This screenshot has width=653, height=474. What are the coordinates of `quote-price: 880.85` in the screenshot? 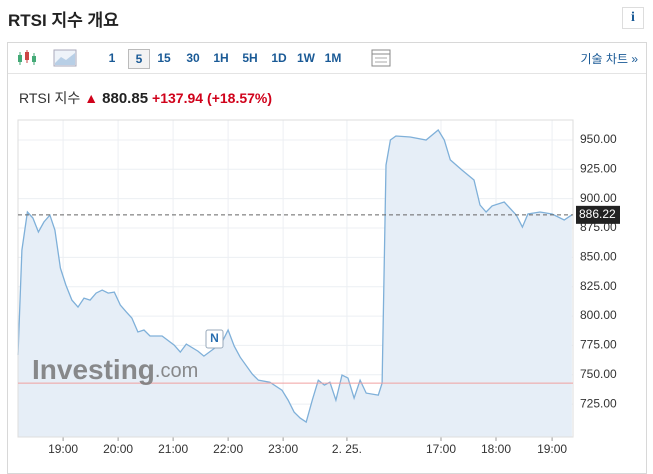 It's located at (125, 98).